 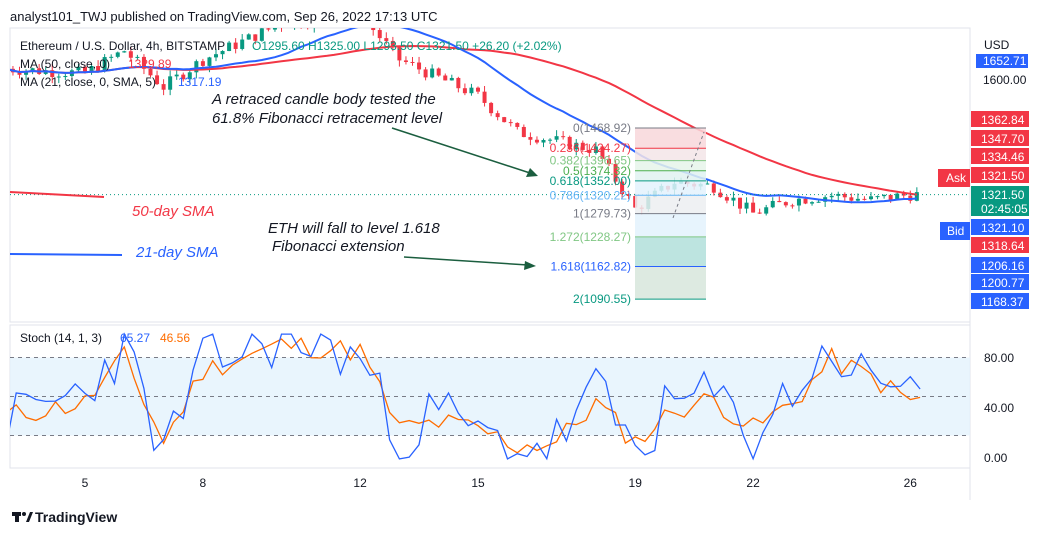 I want to click on arrow-extension, so click(x=466, y=261).